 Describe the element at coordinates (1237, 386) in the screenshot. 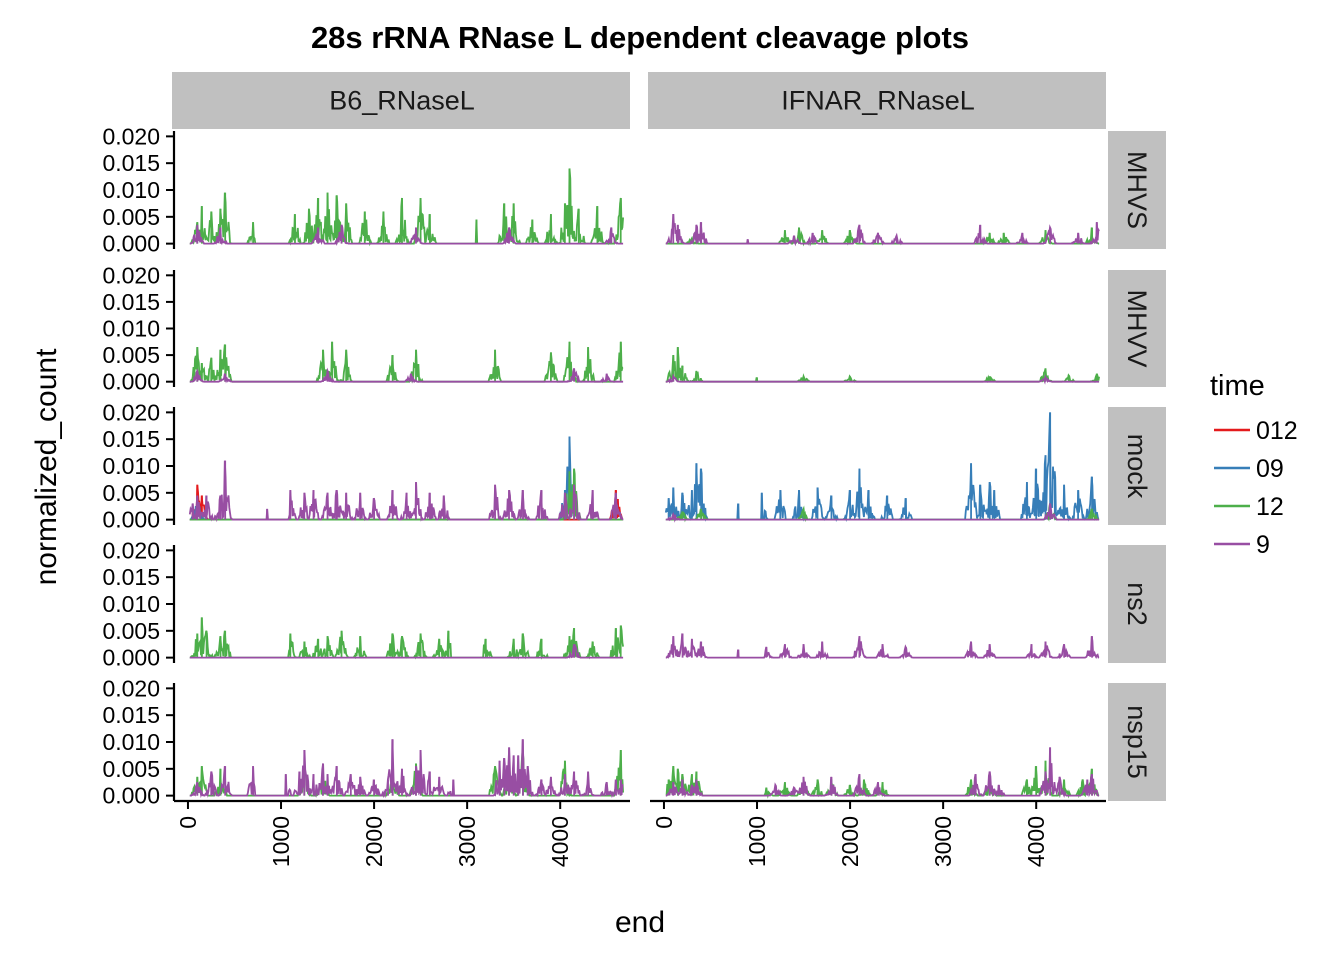

I see `legend-title: time` at that location.